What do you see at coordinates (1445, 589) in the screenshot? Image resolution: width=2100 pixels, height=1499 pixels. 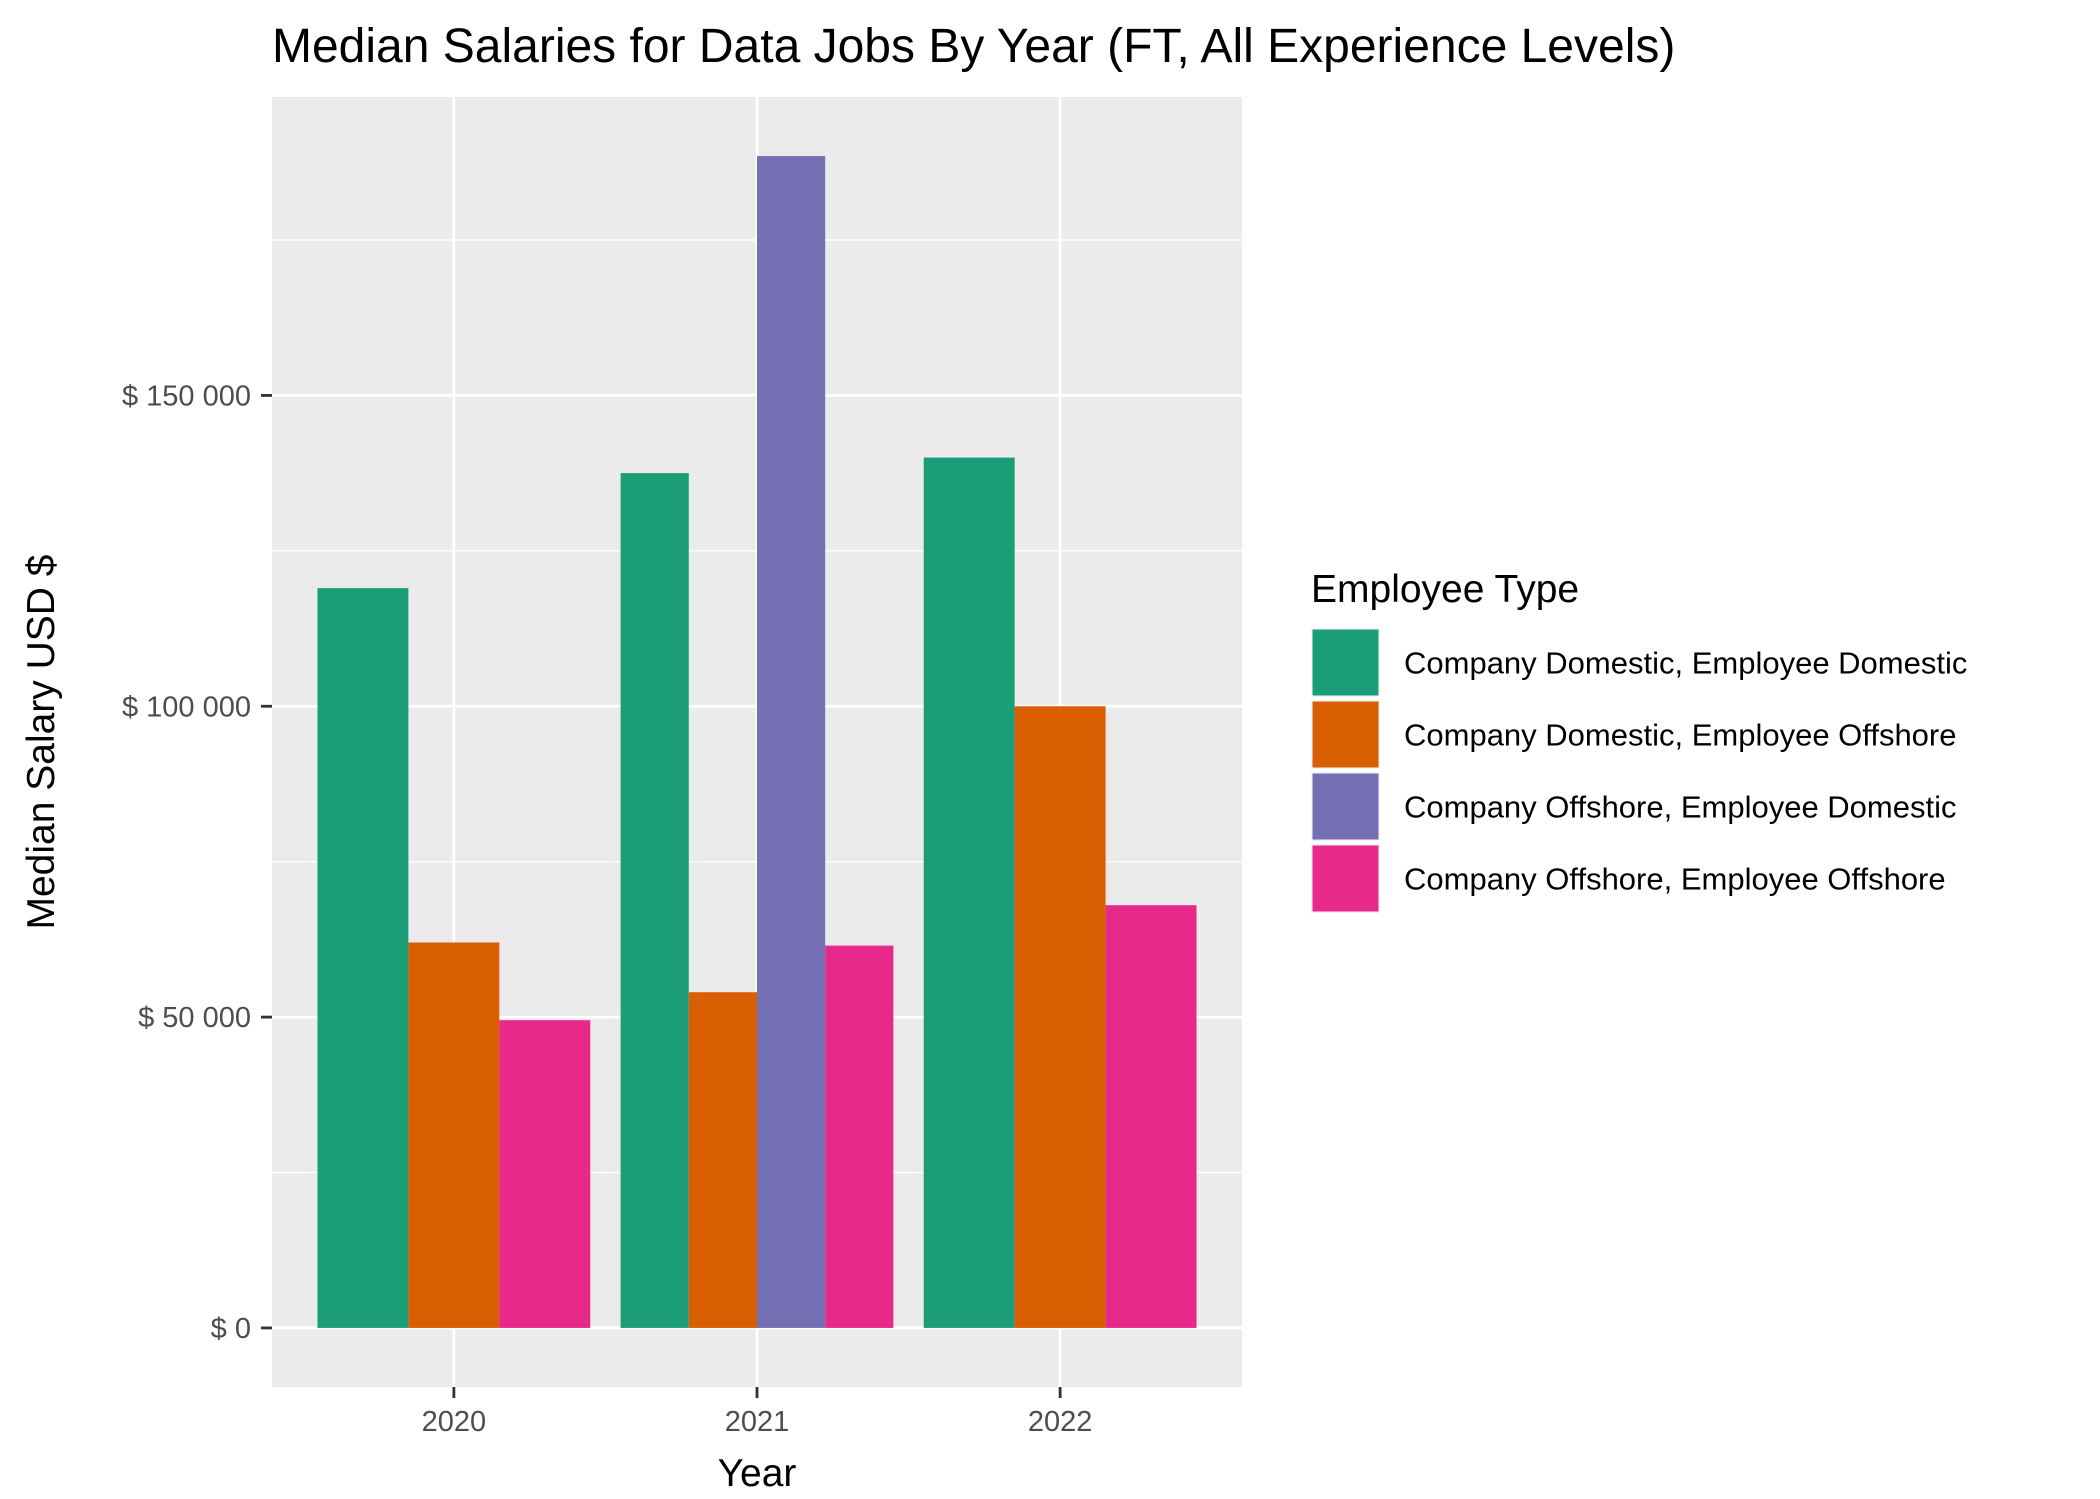 I see `legend-title: Employee Type` at bounding box center [1445, 589].